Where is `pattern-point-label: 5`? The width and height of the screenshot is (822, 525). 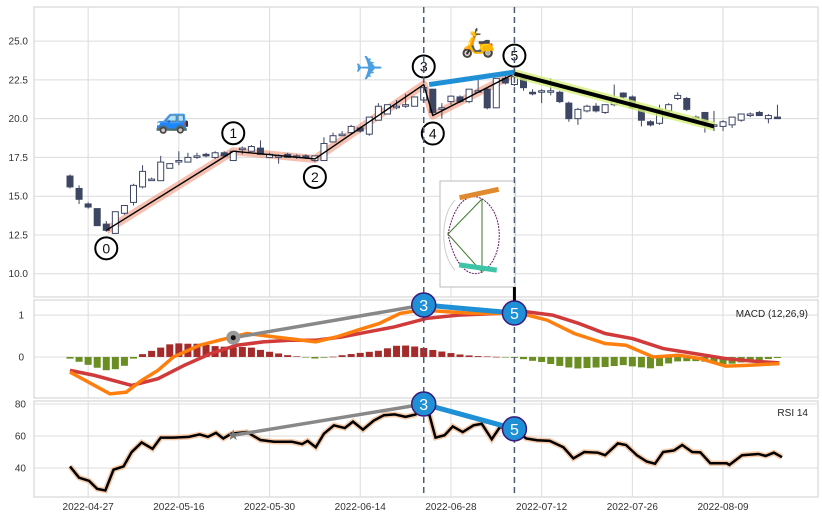 pattern-point-label: 5 is located at coordinates (515, 56).